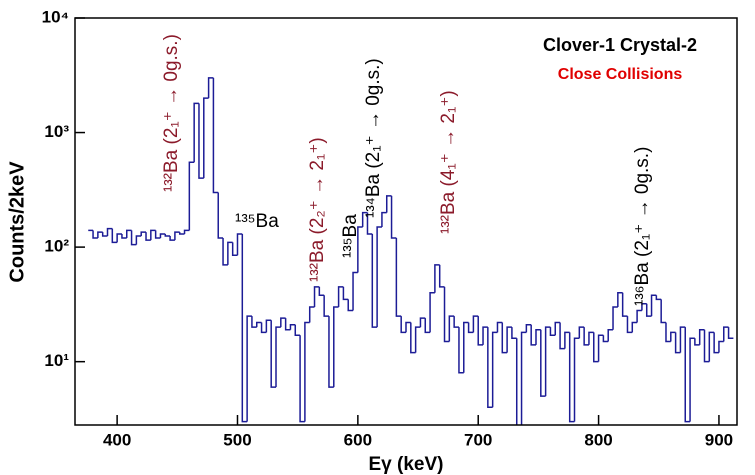 The height and width of the screenshot is (475, 755). What do you see at coordinates (448, 162) in the screenshot?
I see `peak-annotation: ¹³²Ba (4₁⁺ → 2₁⁺)` at bounding box center [448, 162].